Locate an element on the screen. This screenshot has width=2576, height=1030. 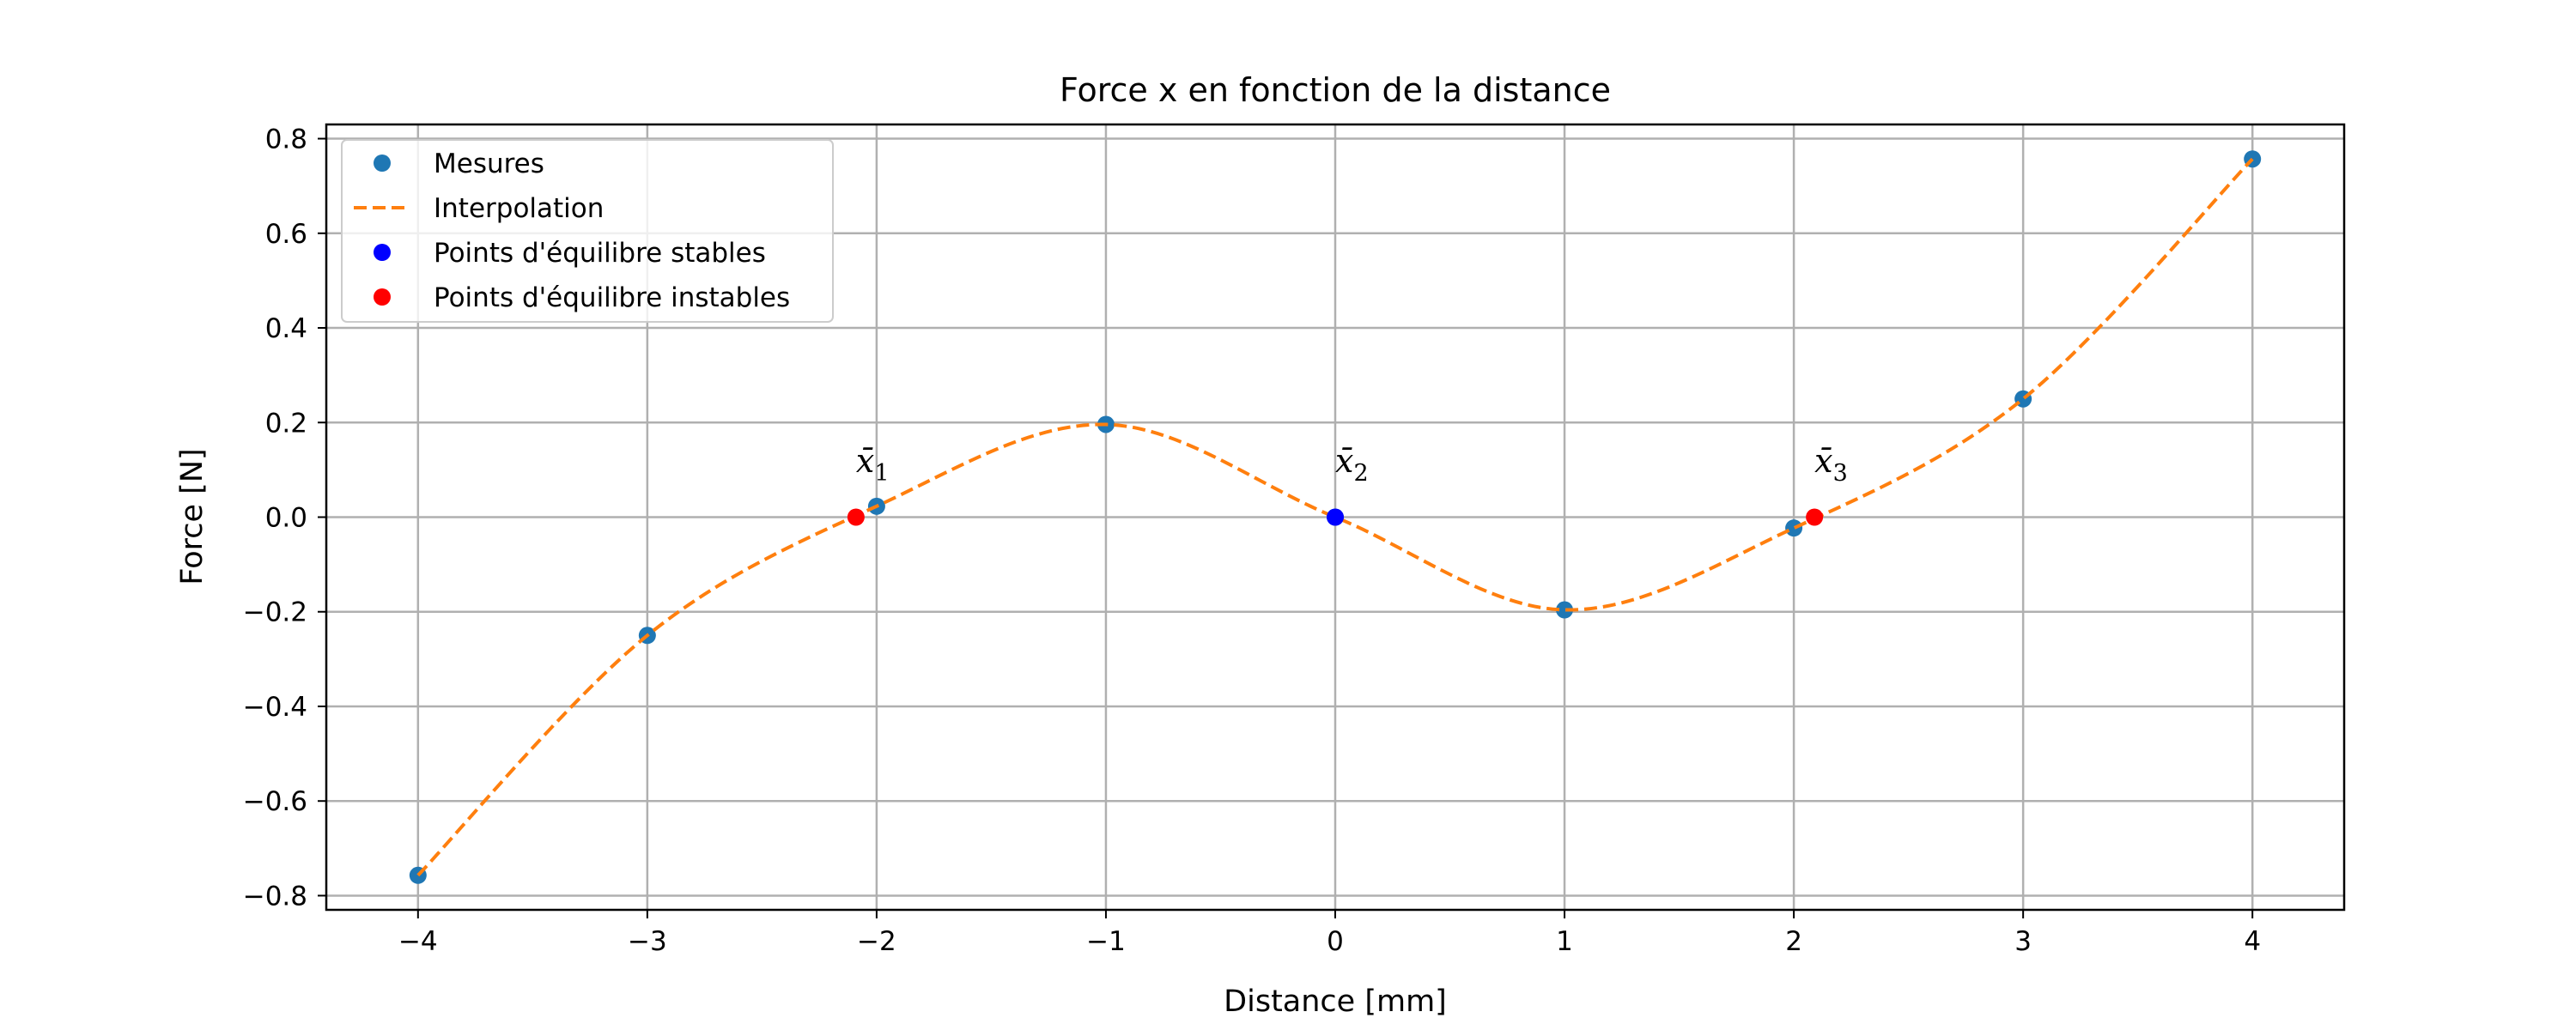
equilibrium-annotation: x̄1 is located at coordinates (873, 464).